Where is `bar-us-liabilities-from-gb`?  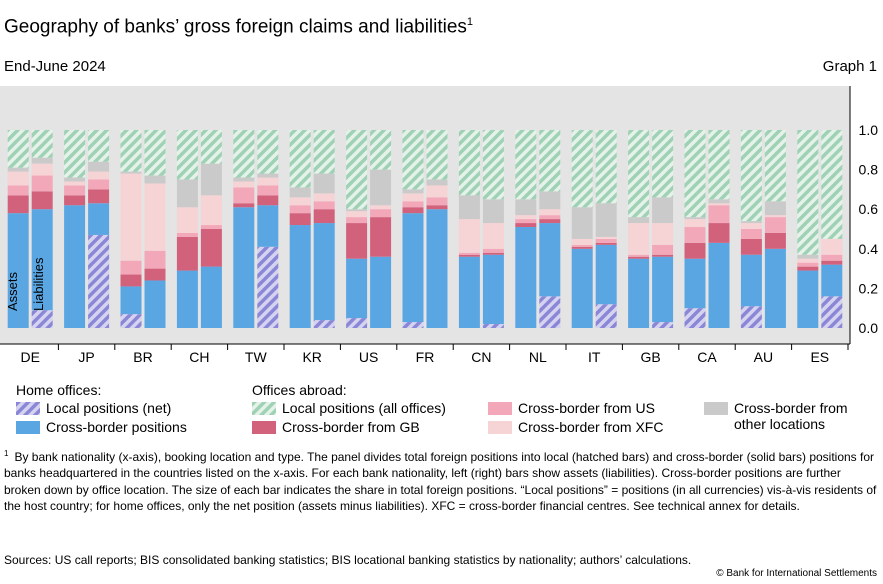
bar-us-liabilities-from-gb is located at coordinates (381, 237).